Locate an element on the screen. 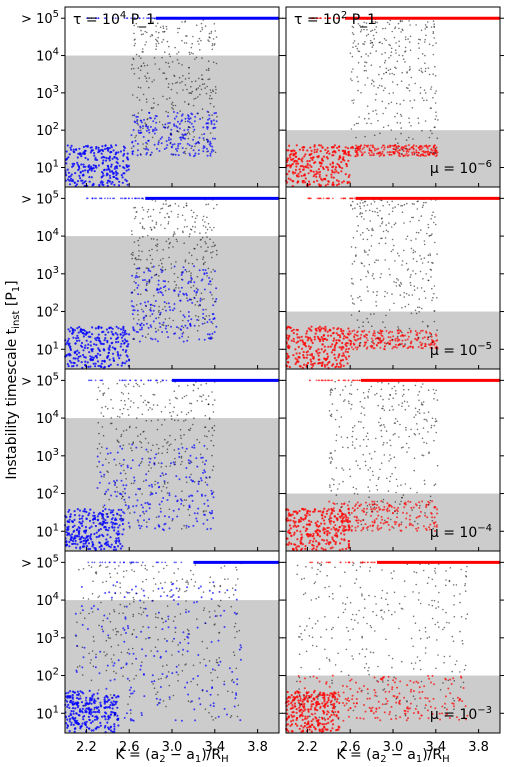  y-tick-label: > 105 is located at coordinates (40, 380).